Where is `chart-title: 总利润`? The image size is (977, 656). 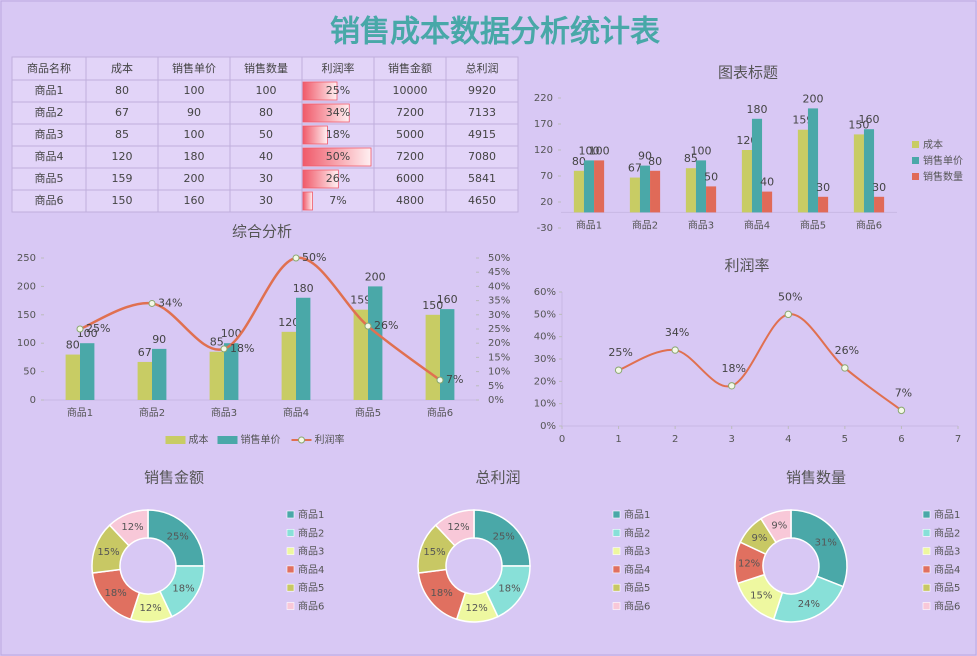 chart-title: 总利润 is located at coordinates (497, 478).